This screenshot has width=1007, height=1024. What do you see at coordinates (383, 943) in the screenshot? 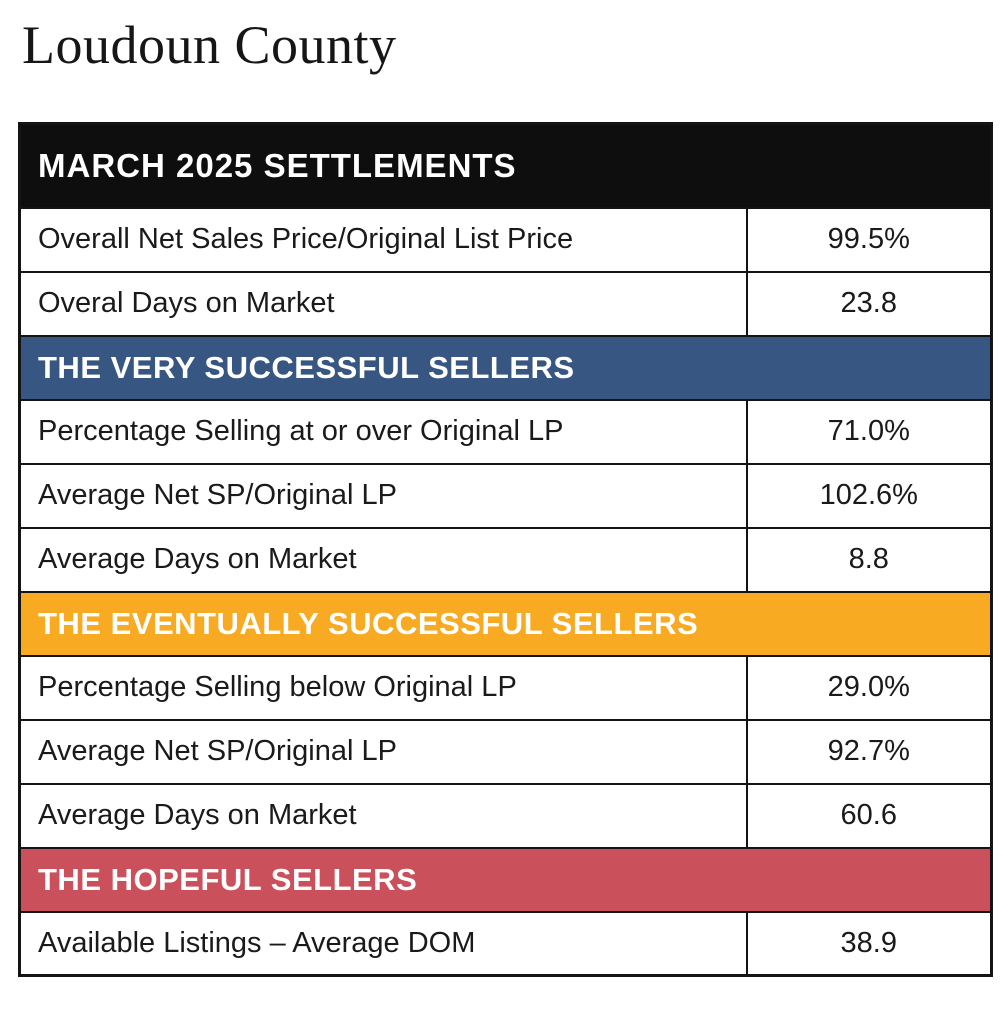
I see `metric-label: Available Listings – Average DOM` at bounding box center [383, 943].